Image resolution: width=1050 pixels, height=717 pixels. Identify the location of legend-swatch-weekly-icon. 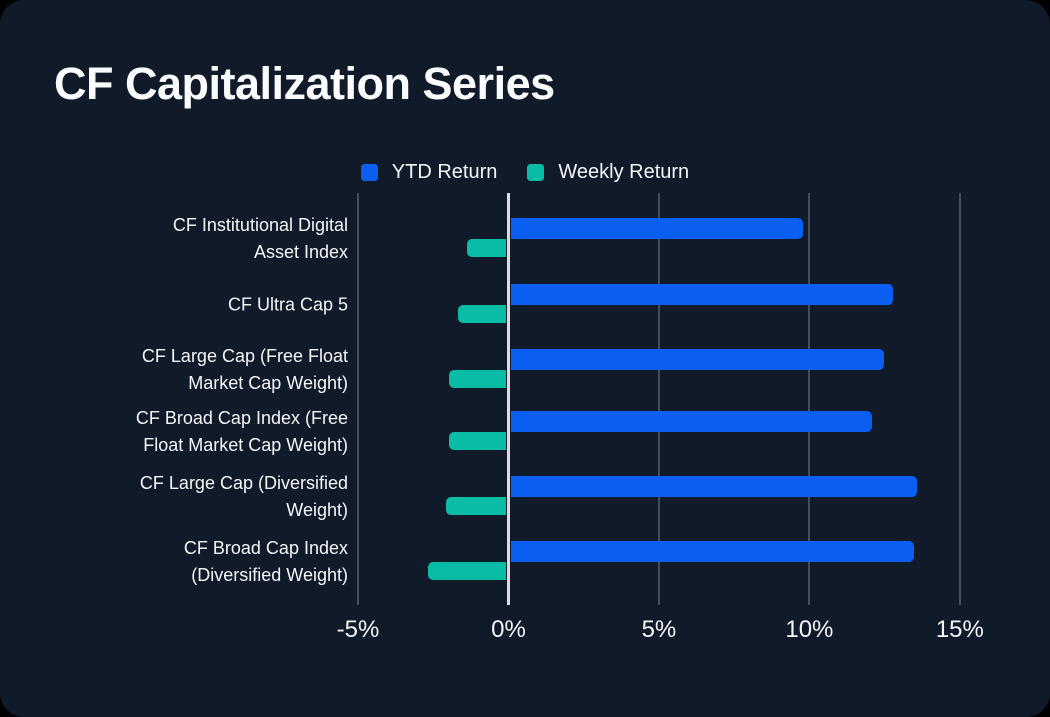
(536, 172).